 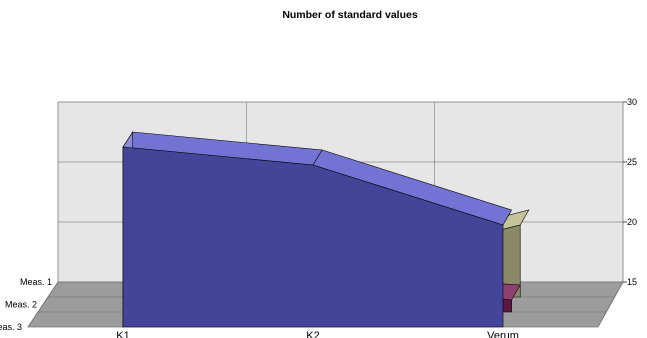 I want to click on depth-tick-label: Meas. 1, so click(x=36, y=282).